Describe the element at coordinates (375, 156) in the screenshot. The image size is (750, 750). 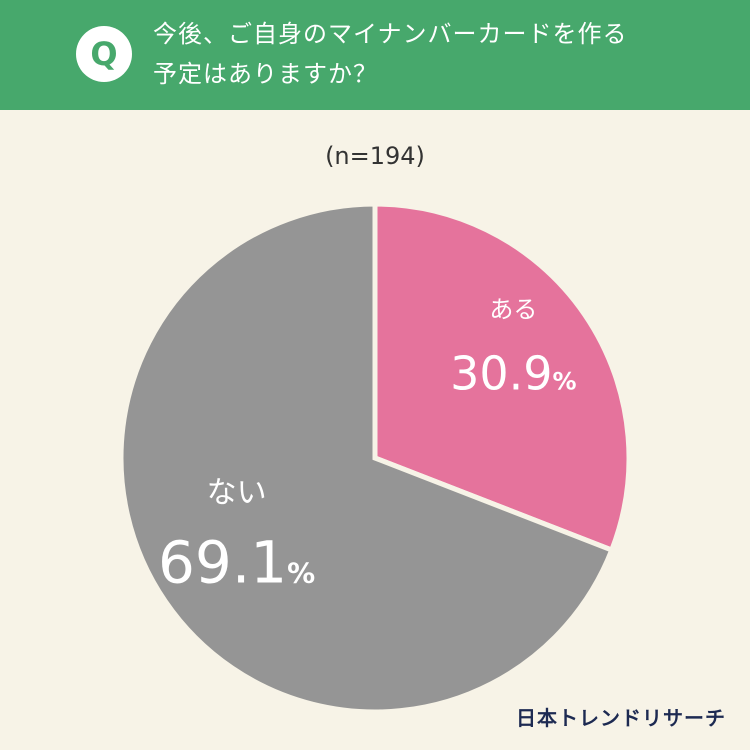
I see `sample-size-label: (n=194)` at that location.